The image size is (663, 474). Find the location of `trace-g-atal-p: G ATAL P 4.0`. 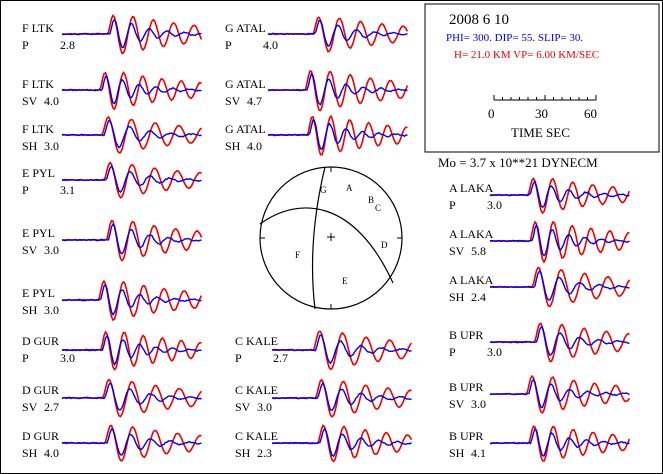

trace-g-atal-p: G ATAL P 4.0 is located at coordinates (317, 34).